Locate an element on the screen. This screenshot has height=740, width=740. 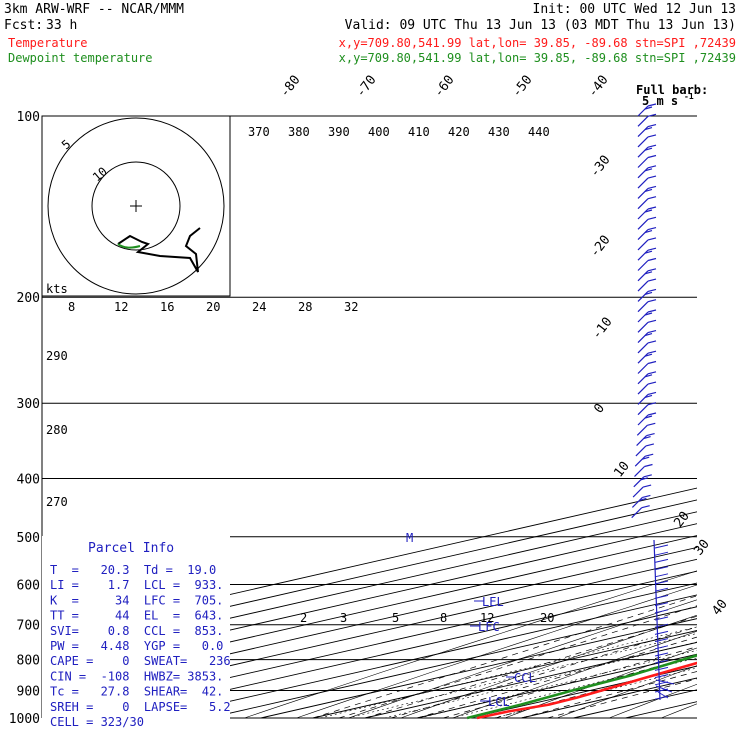
isotherm-label--50: -50 is located at coordinates (522, 87).